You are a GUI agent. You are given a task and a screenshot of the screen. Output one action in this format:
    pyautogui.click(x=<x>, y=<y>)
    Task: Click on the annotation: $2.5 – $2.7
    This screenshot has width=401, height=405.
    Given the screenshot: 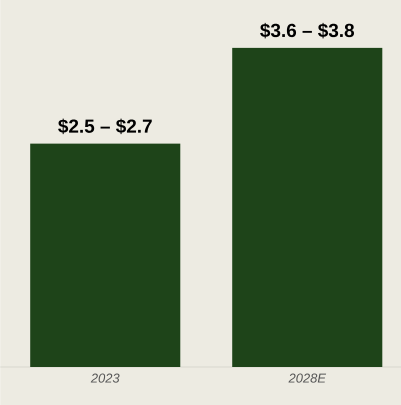 What is the action you would take?
    pyautogui.click(x=105, y=126)
    